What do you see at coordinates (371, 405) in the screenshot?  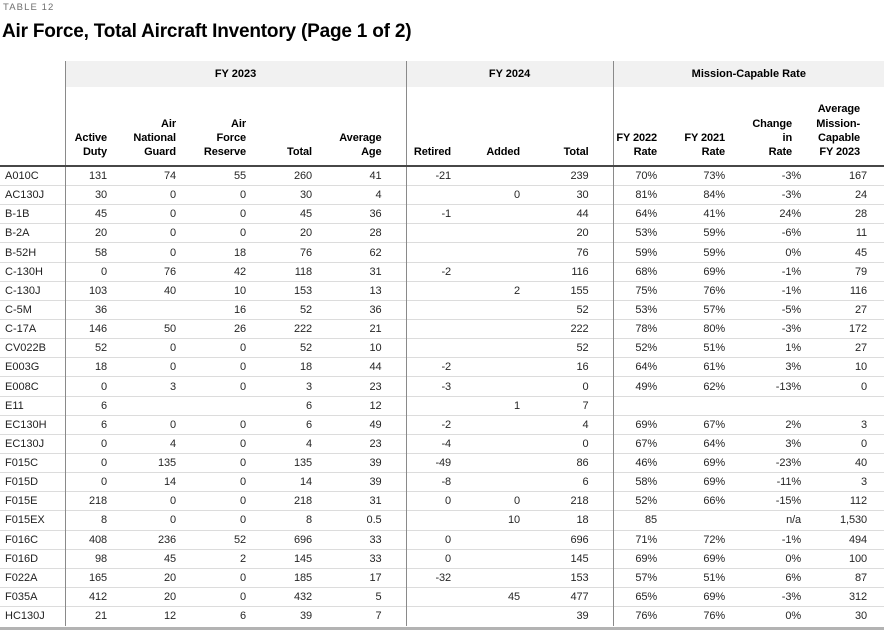 I see `cell-average-age: 12` at bounding box center [371, 405].